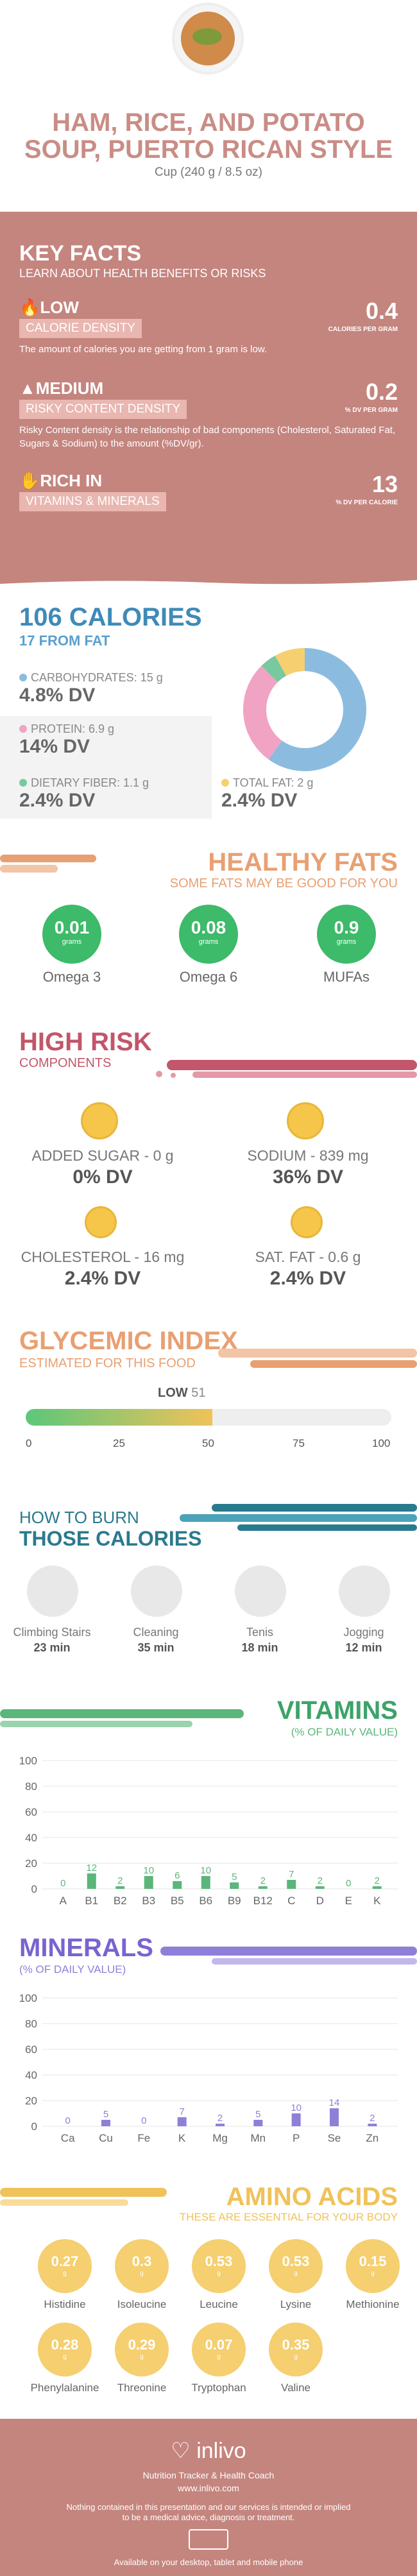  I want to click on amino-label: Threonine, so click(142, 2388).